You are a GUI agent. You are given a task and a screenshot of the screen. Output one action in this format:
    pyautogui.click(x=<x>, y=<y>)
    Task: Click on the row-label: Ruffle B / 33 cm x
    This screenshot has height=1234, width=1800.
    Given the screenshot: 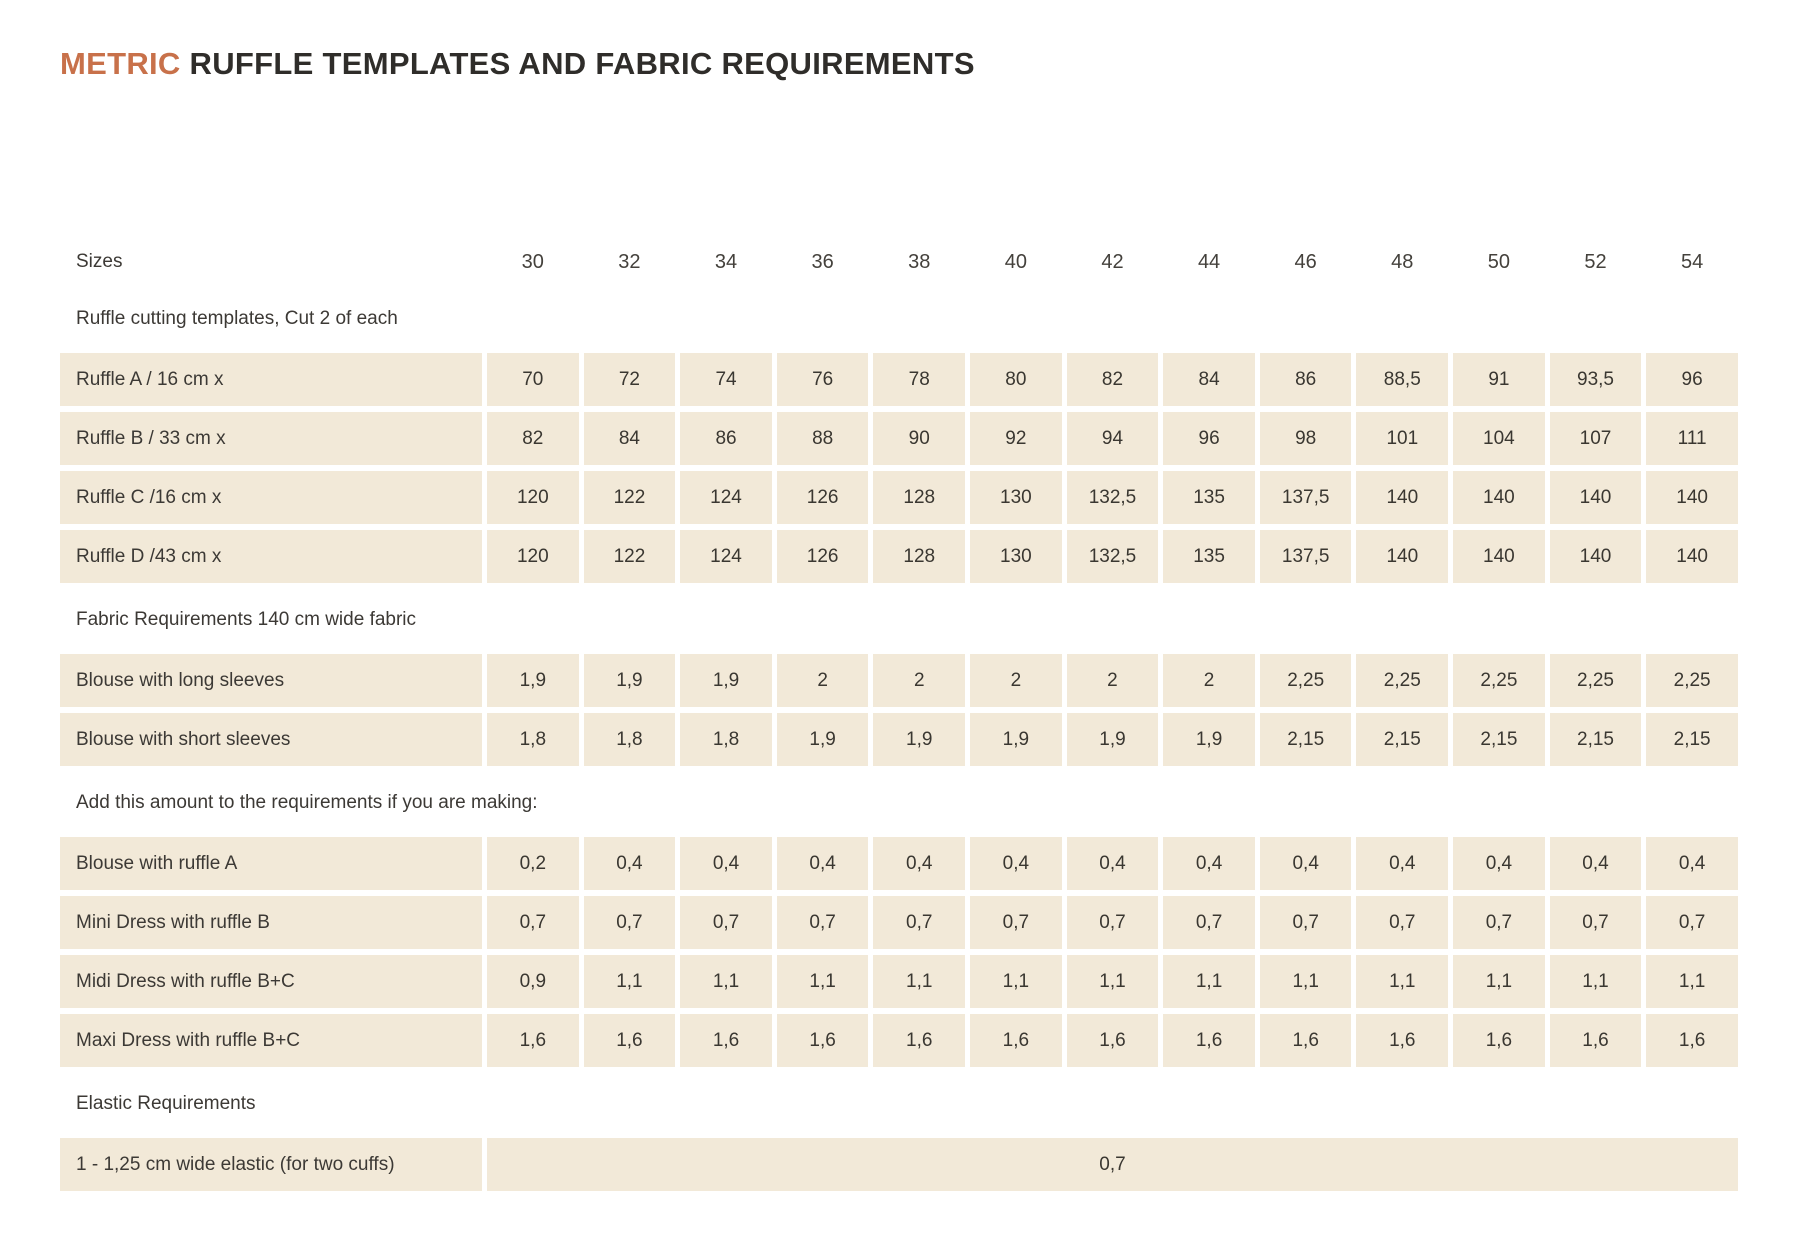 What is the action you would take?
    pyautogui.click(x=271, y=438)
    